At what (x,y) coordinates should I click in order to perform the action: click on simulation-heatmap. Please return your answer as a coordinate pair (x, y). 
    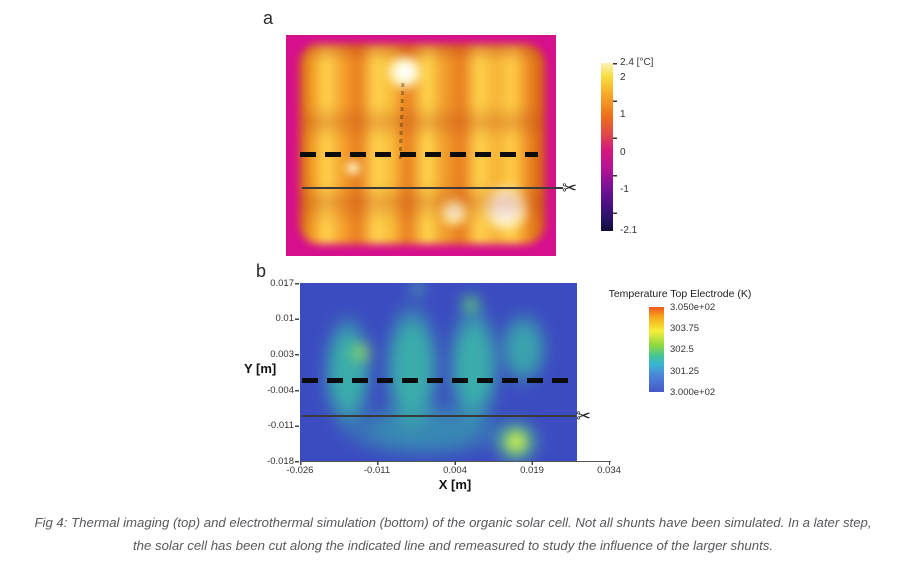
    Looking at the image, I should click on (438, 372).